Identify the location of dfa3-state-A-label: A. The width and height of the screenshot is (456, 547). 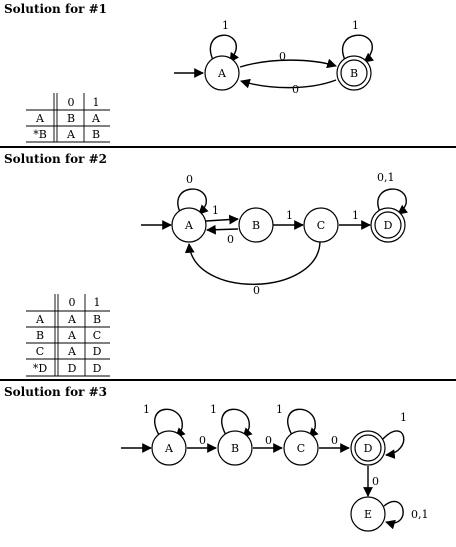
(169, 448).